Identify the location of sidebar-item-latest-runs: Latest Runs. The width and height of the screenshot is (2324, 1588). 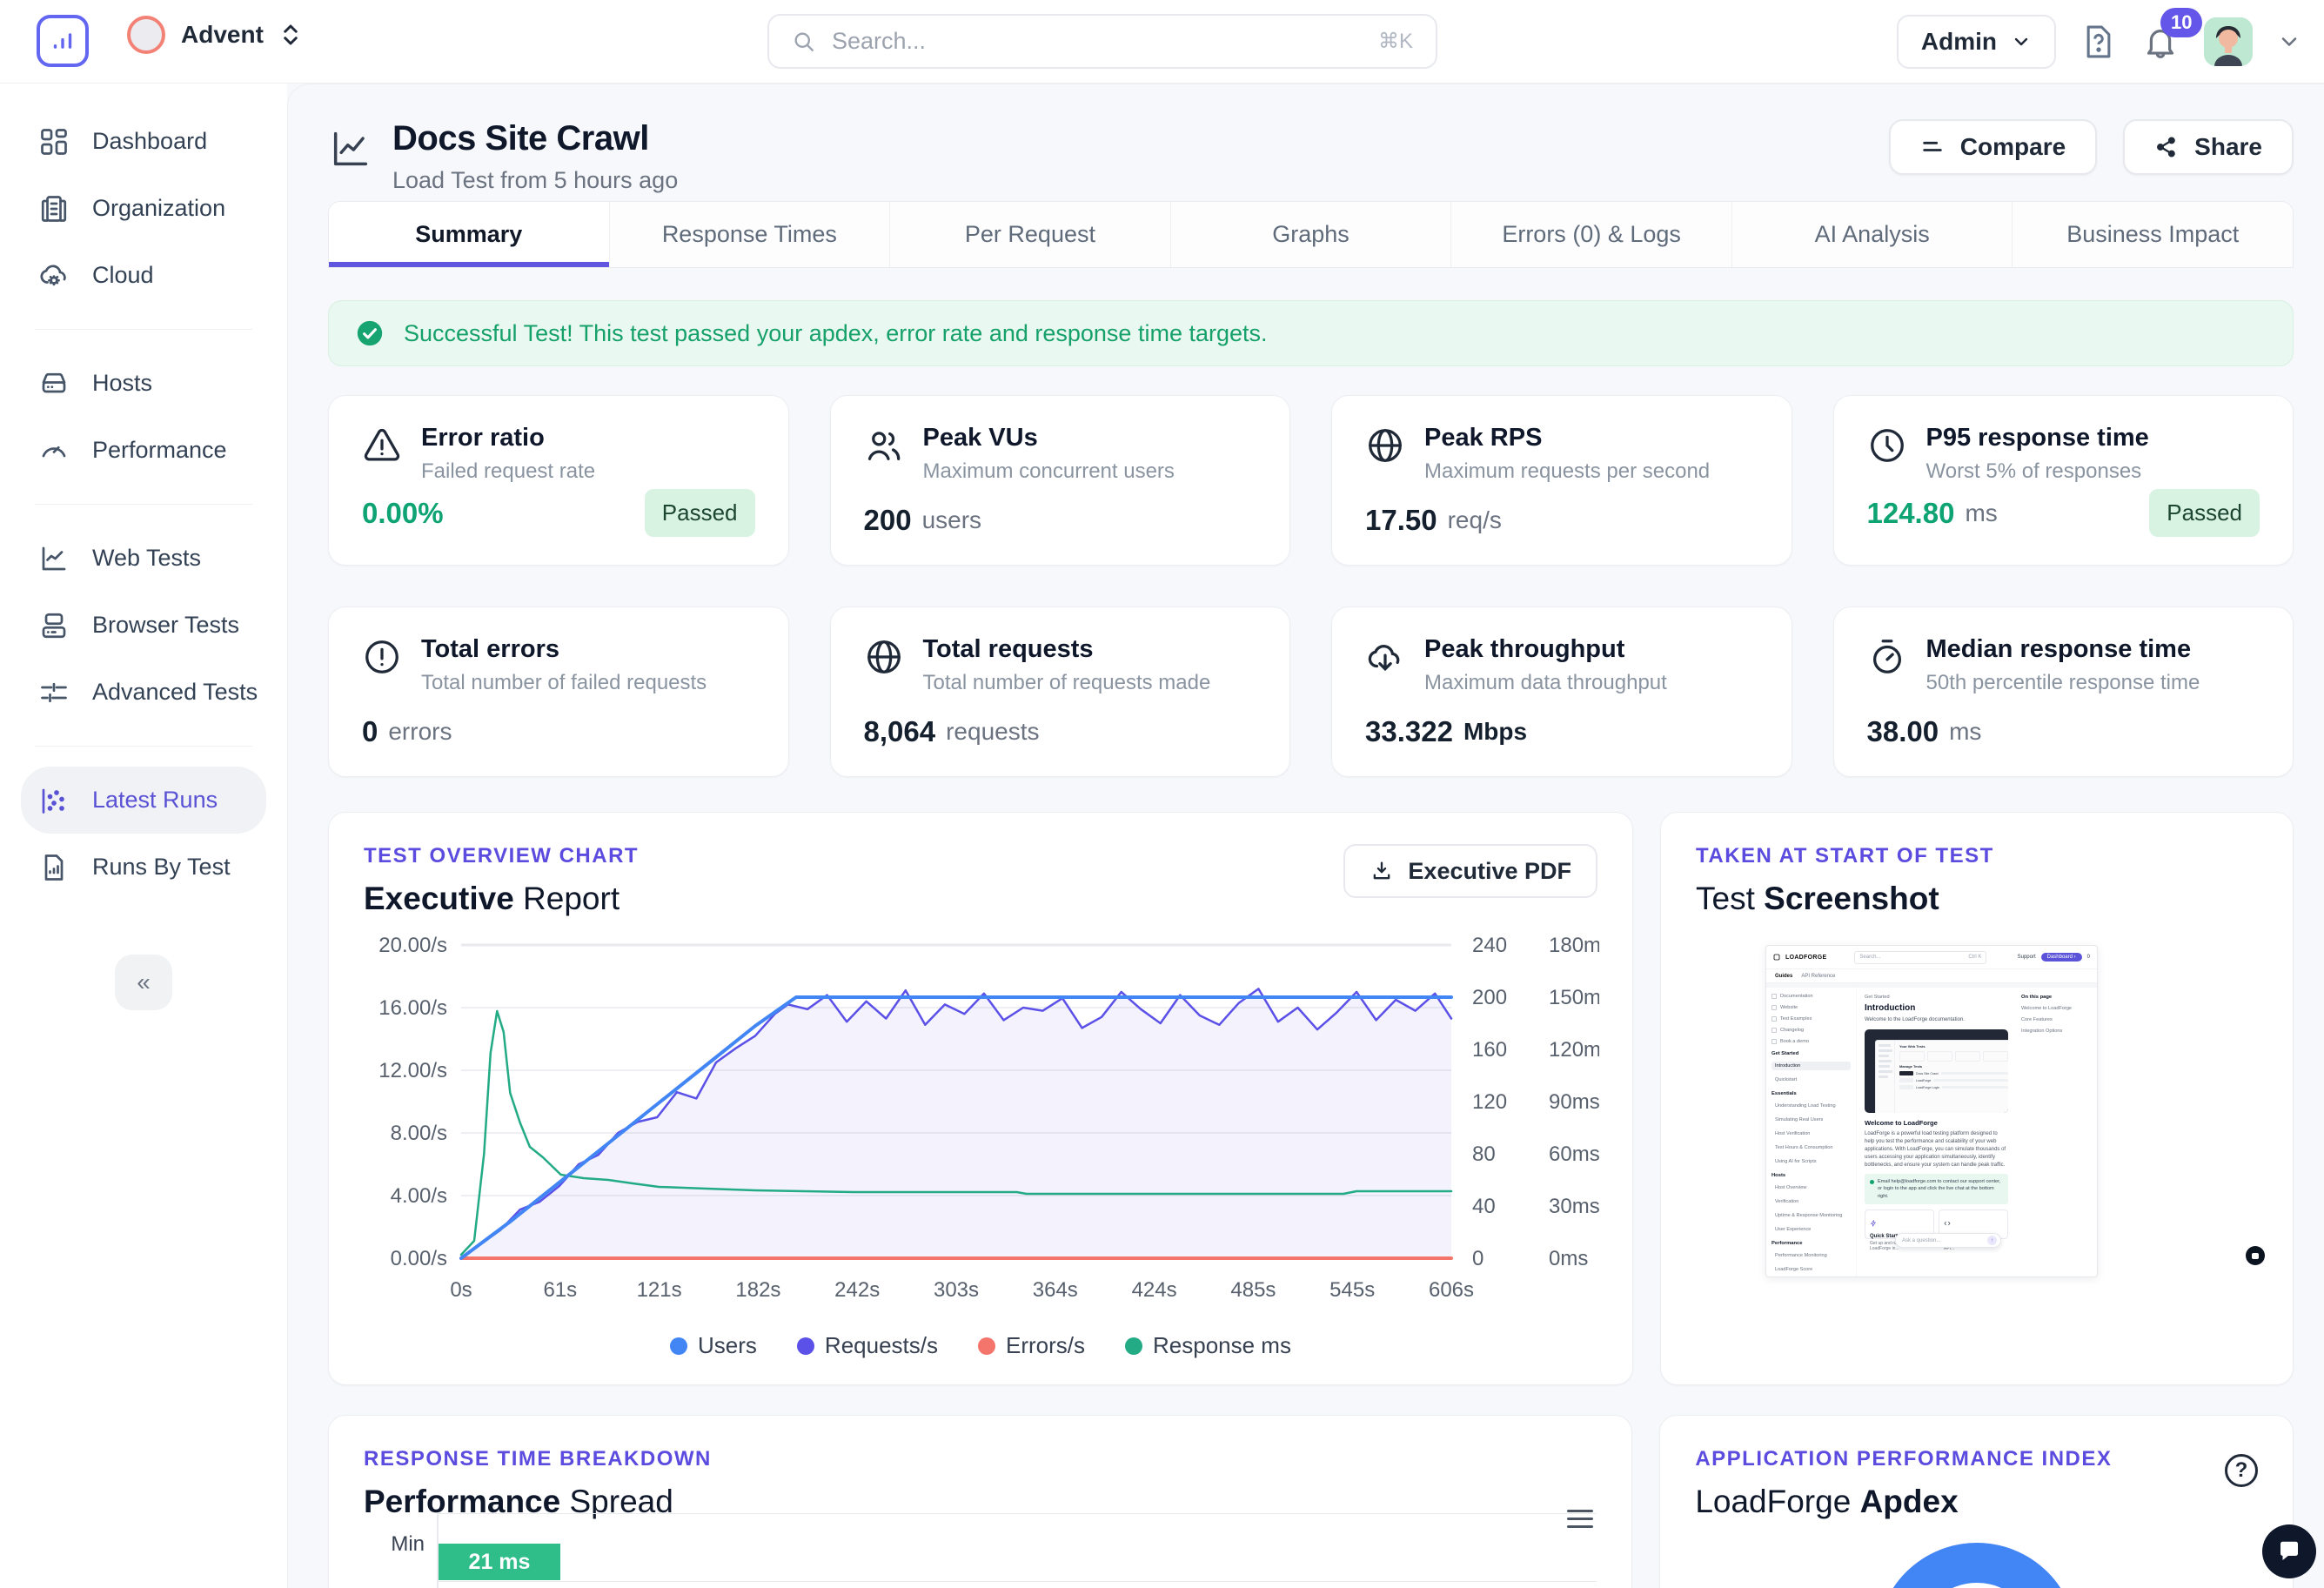
(143, 800).